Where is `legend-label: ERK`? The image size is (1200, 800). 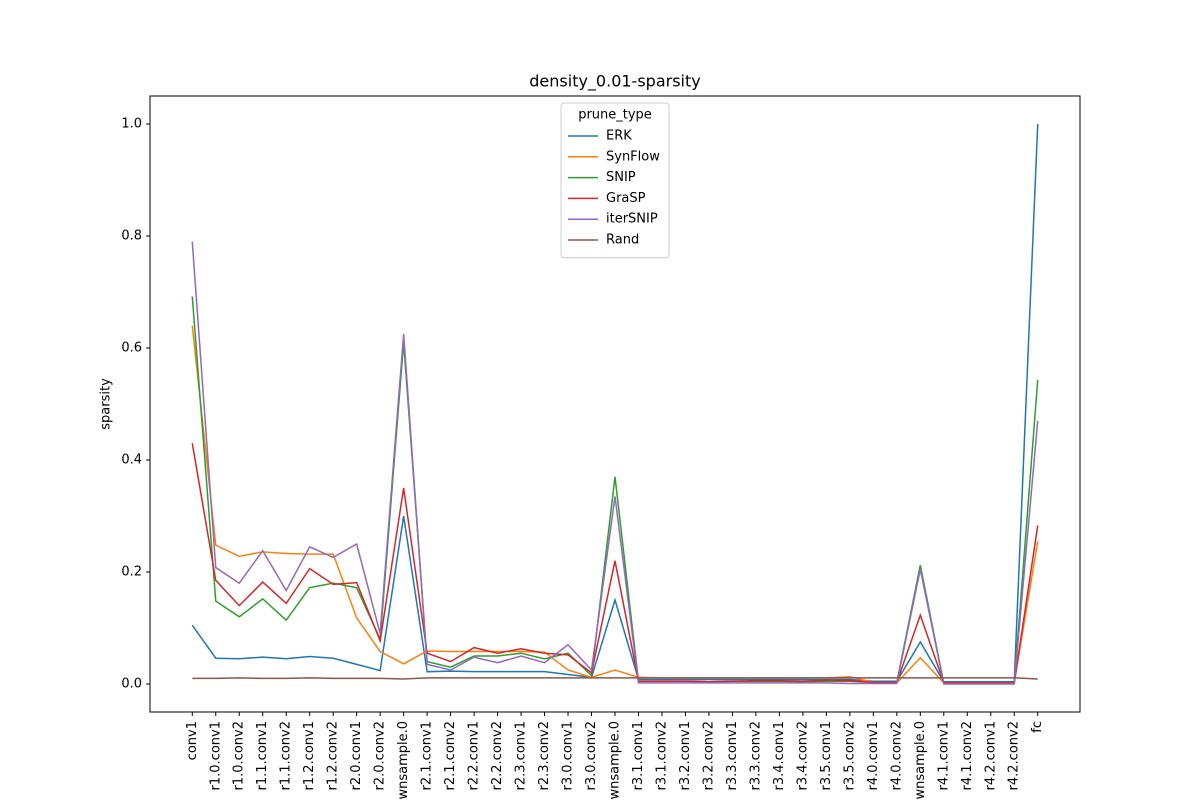 legend-label: ERK is located at coordinates (619, 136).